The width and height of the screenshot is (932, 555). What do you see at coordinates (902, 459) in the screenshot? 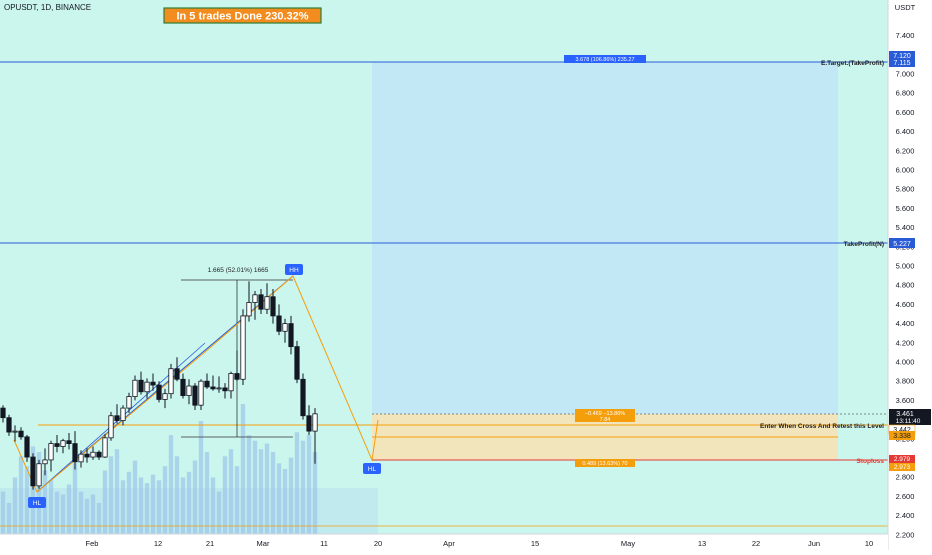
I see `svg-text: 2.979` at bounding box center [902, 459].